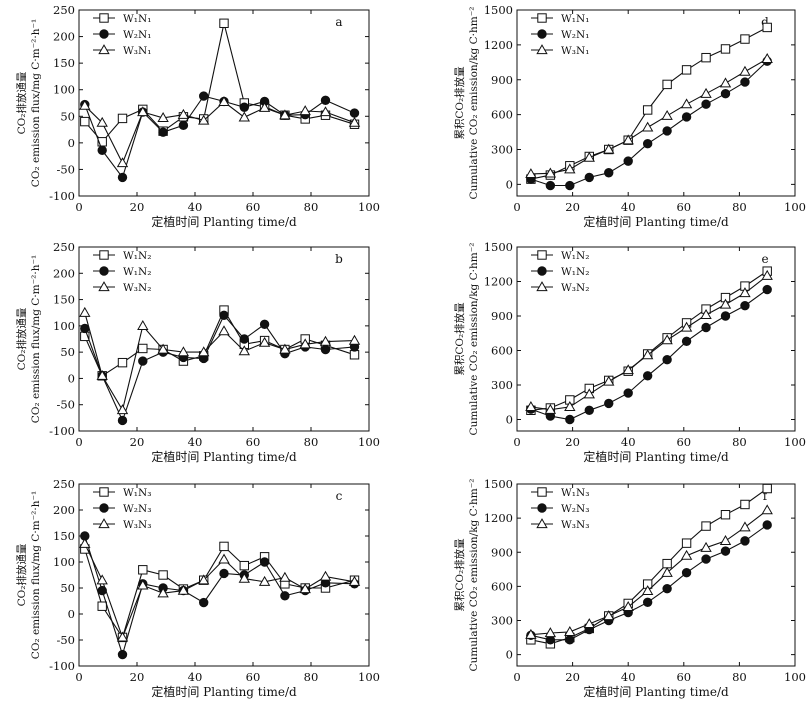  I want to click on x-tick-label: 40, so click(628, 442).